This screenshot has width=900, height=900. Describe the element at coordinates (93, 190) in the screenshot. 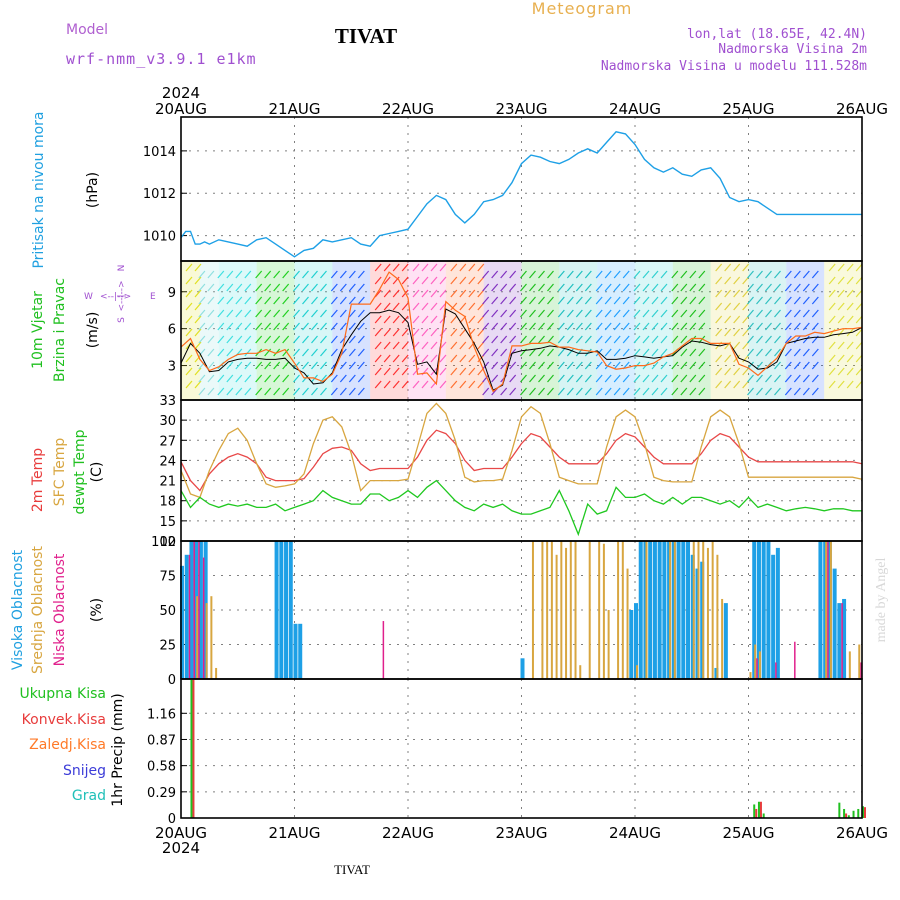

I see `pressure-unit: (hPa)` at that location.